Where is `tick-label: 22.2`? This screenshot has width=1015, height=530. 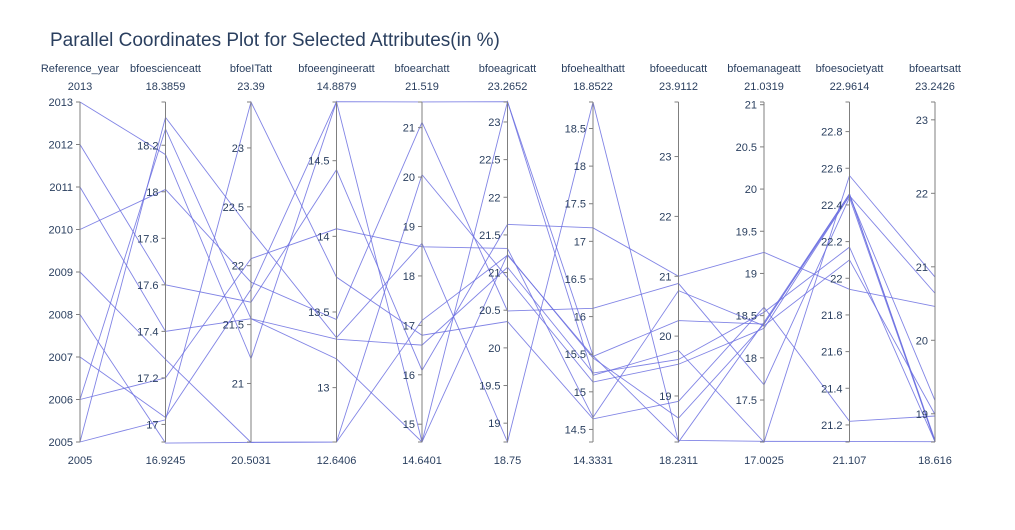 tick-label: 22.2 is located at coordinates (831, 243).